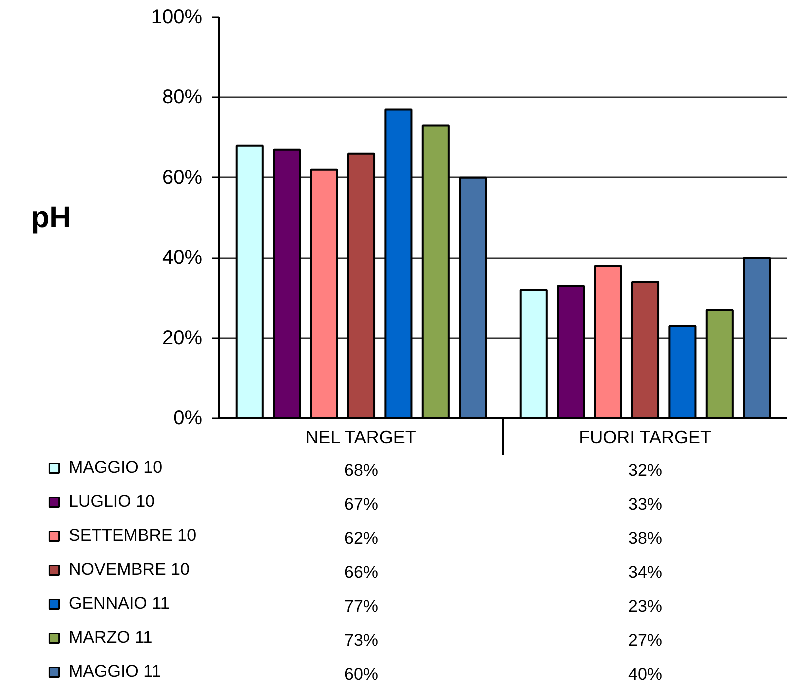 Image resolution: width=787 pixels, height=690 pixels. What do you see at coordinates (116, 468) in the screenshot?
I see `legend-label: MAGGIO 10` at bounding box center [116, 468].